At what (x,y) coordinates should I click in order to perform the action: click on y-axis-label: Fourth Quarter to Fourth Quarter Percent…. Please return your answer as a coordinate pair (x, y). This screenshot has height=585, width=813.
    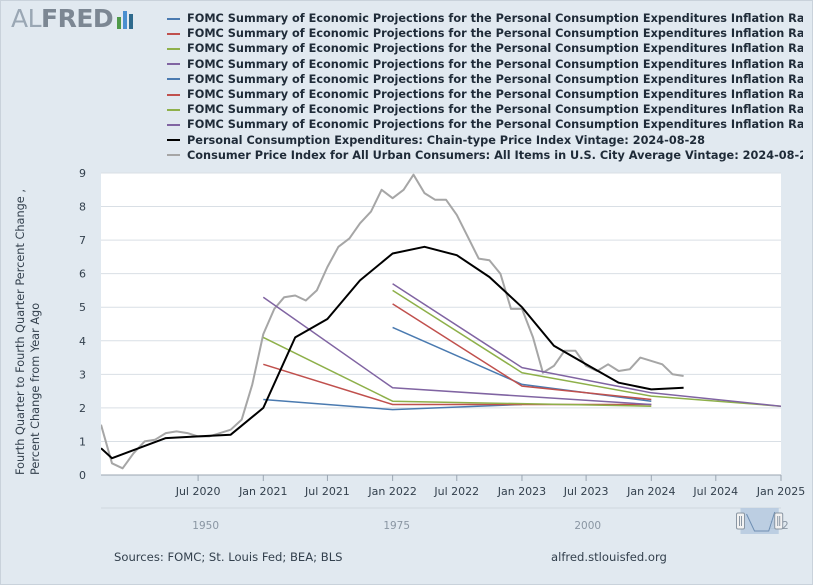
    Looking at the image, I should click on (28, 332).